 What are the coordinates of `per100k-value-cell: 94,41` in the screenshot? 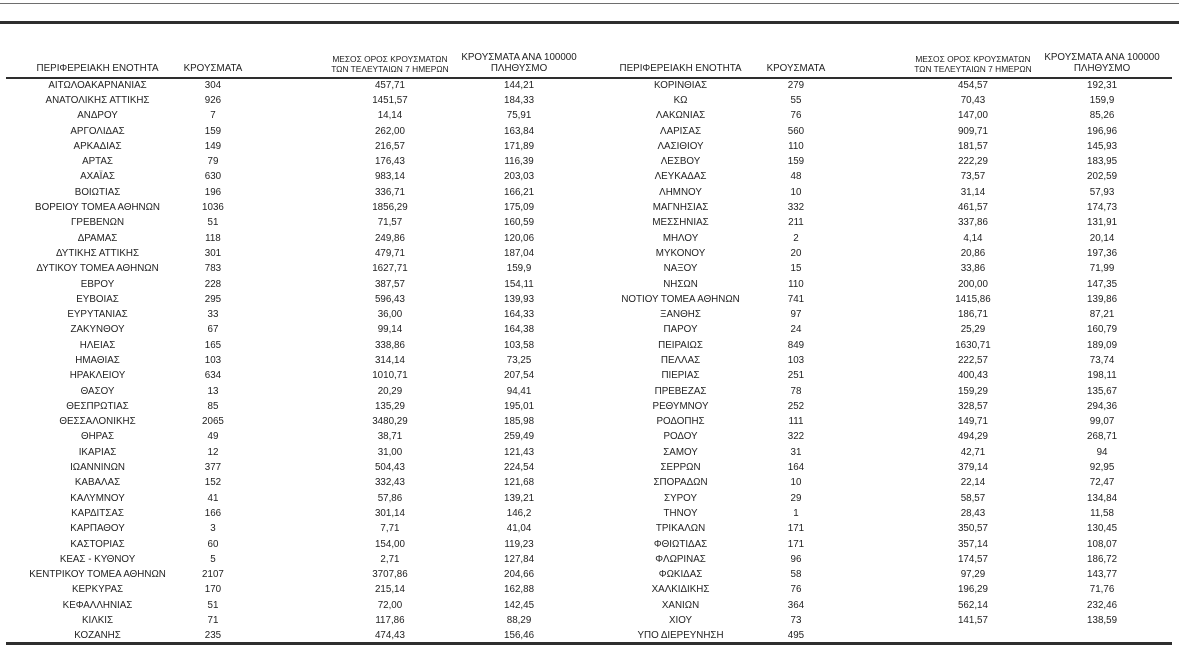 It's located at (519, 391).